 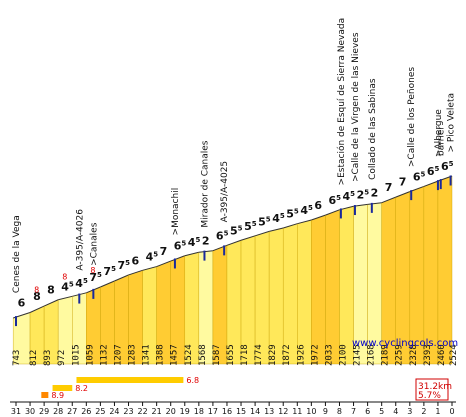 What do you see at coordinates (442, 141) in the screenshot?
I see `place-label: barrier` at bounding box center [442, 141].